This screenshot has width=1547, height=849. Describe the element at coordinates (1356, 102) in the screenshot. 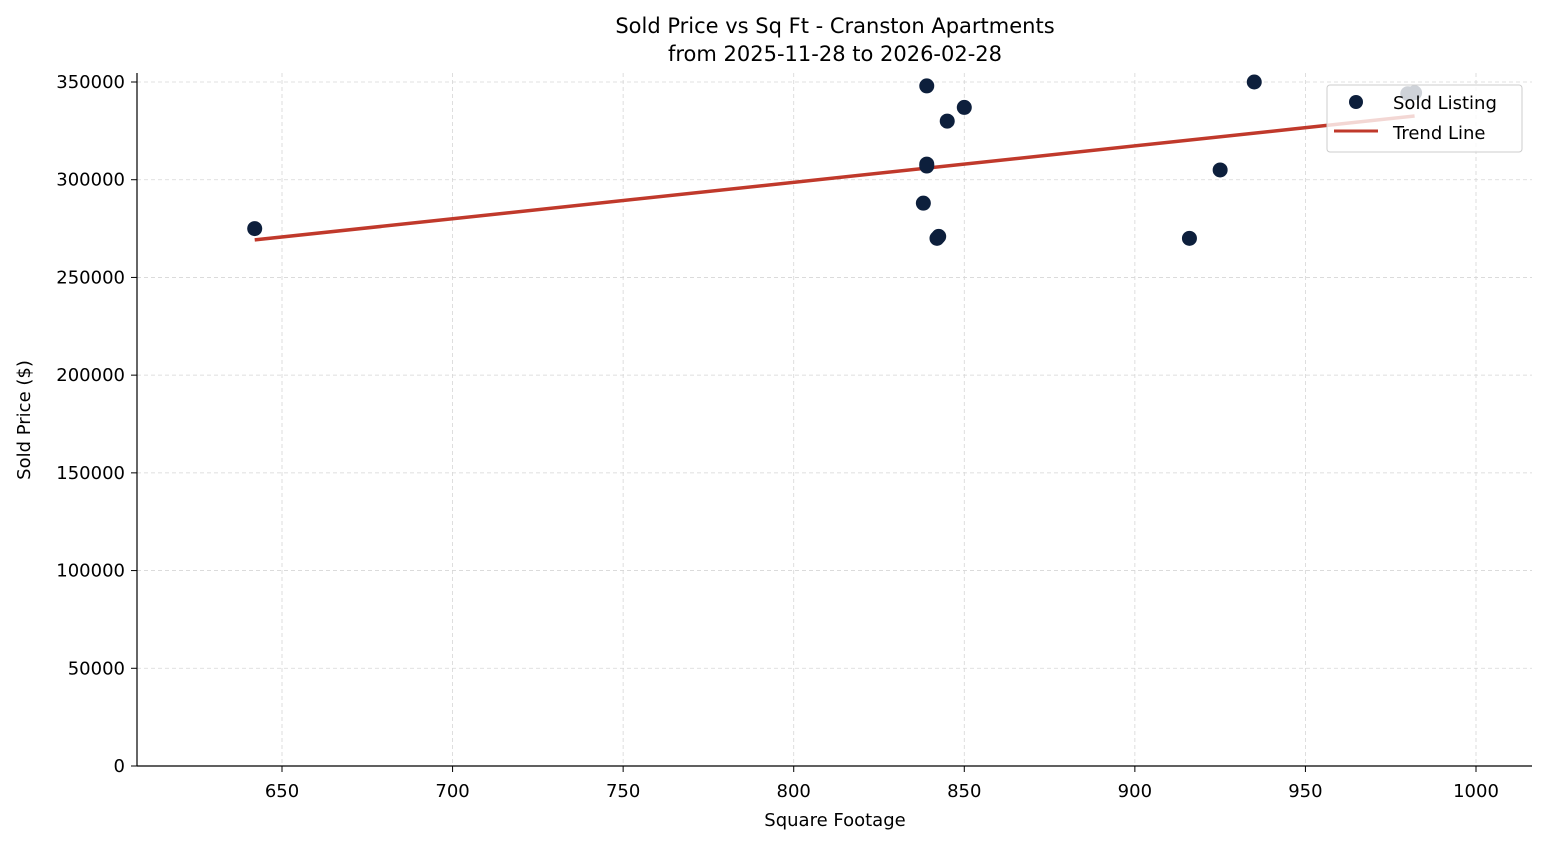

I see `legend-marker-sold-listing` at that location.